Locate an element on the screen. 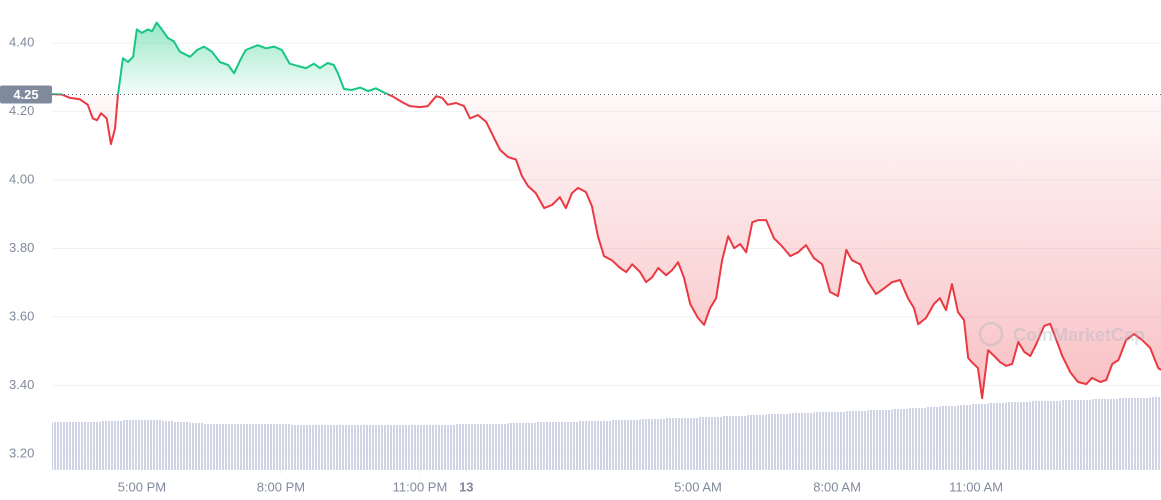 Image resolution: width=1161 pixels, height=500 pixels. y-tick-label: 3.40 is located at coordinates (21, 384).